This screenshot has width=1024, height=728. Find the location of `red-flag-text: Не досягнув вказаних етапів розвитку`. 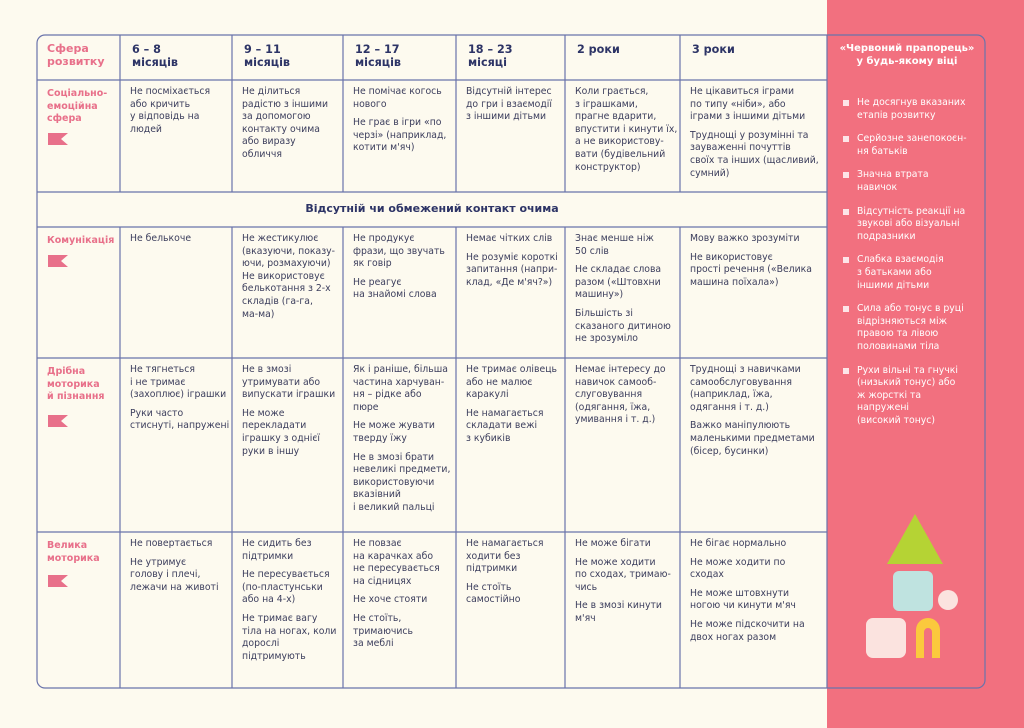

red-flag-text: Не досягнув вказаних етапів розвитку is located at coordinates (911, 109).